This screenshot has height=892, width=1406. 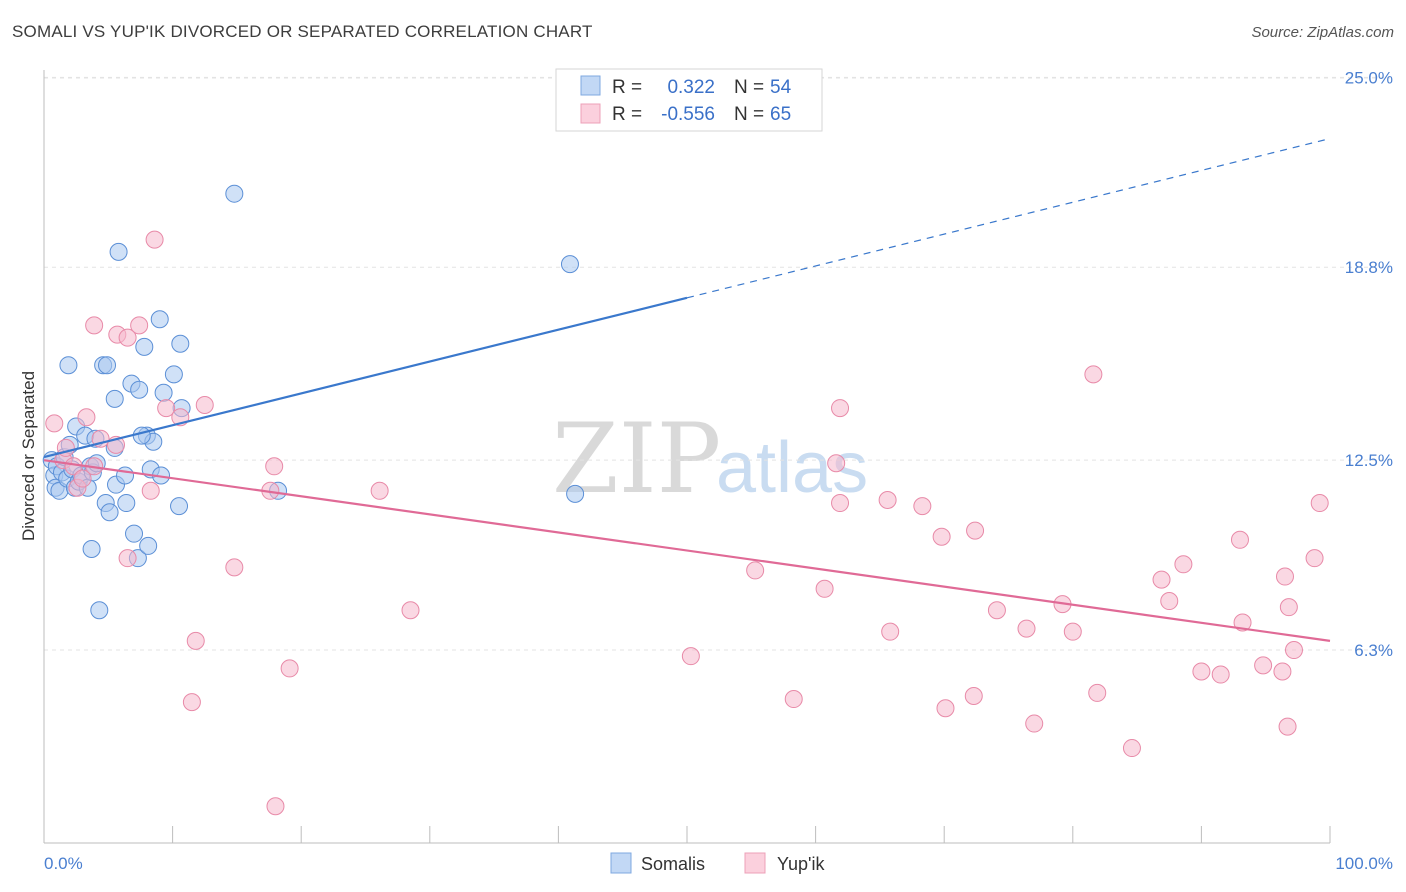 What do you see at coordinates (781, 87) in the screenshot?
I see `legend-n-value-somalis: 54` at bounding box center [781, 87].